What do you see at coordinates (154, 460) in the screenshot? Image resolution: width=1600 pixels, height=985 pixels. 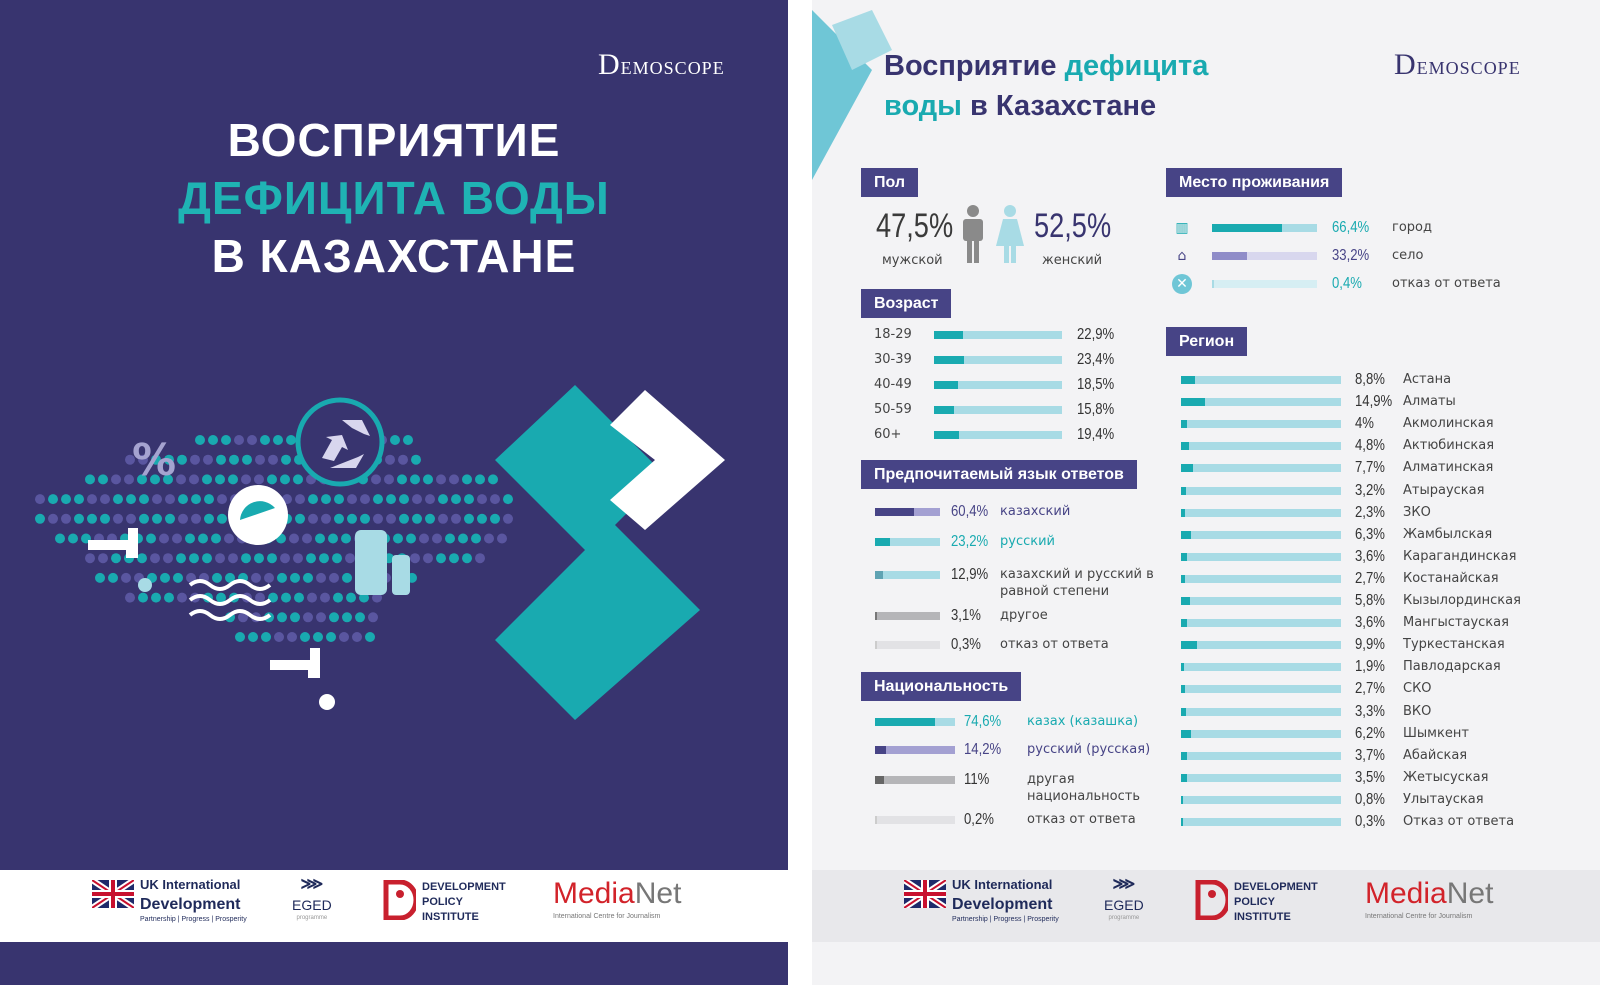 I see `percent-icon: %` at bounding box center [154, 460].